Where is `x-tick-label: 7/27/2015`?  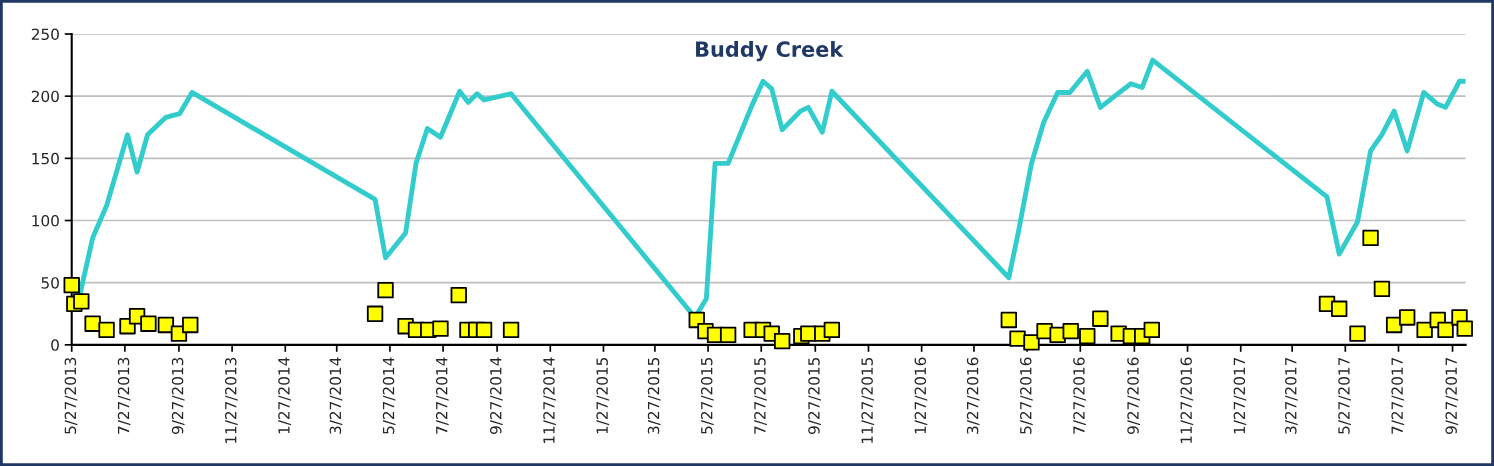 x-tick-label: 7/27/2015 is located at coordinates (760, 395).